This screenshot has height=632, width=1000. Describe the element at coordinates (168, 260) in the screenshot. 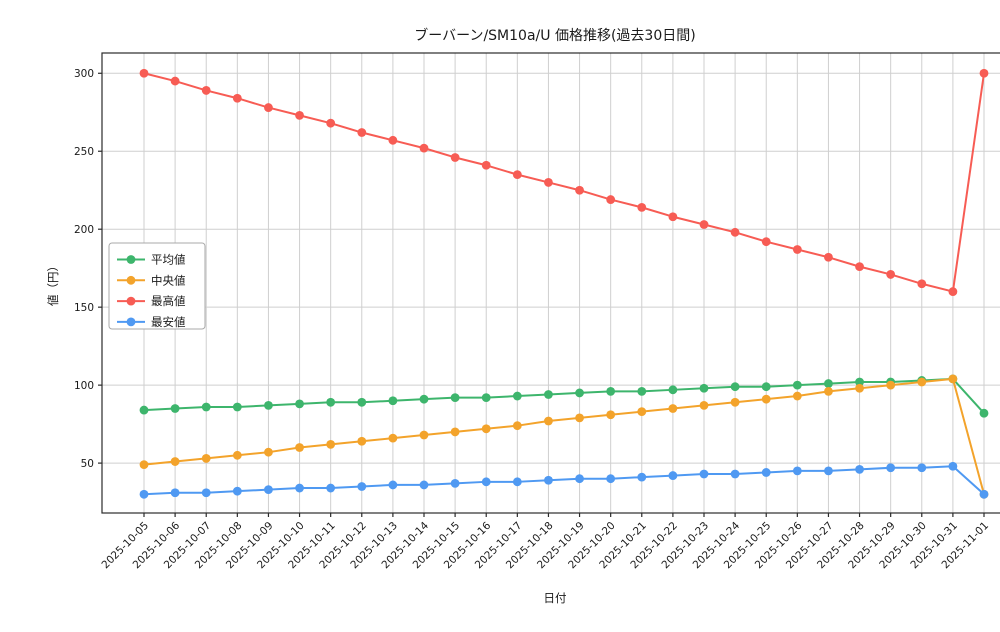

I see `legend-label: 平均値` at that location.